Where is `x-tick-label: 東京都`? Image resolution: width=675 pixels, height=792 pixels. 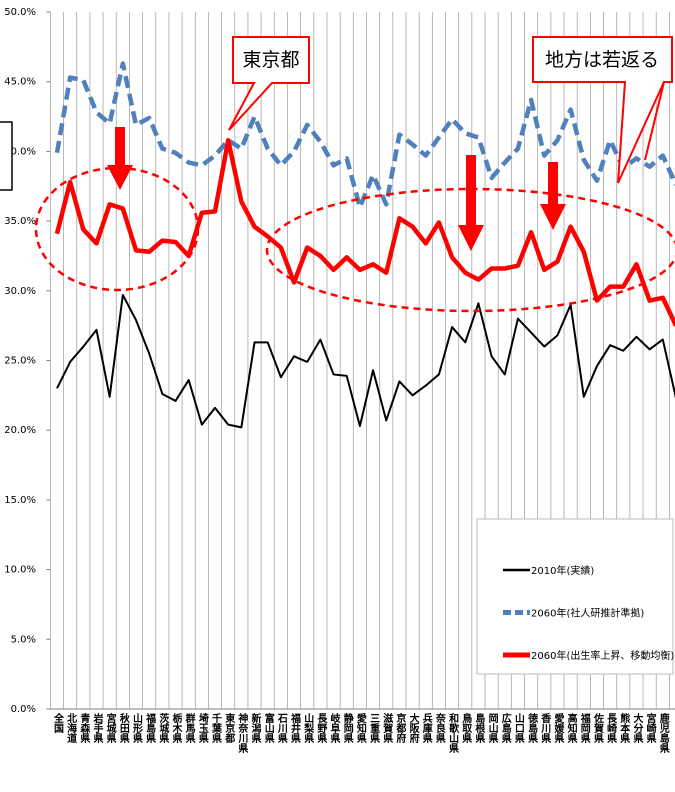
x-tick-label: 東京都 is located at coordinates (229, 728).